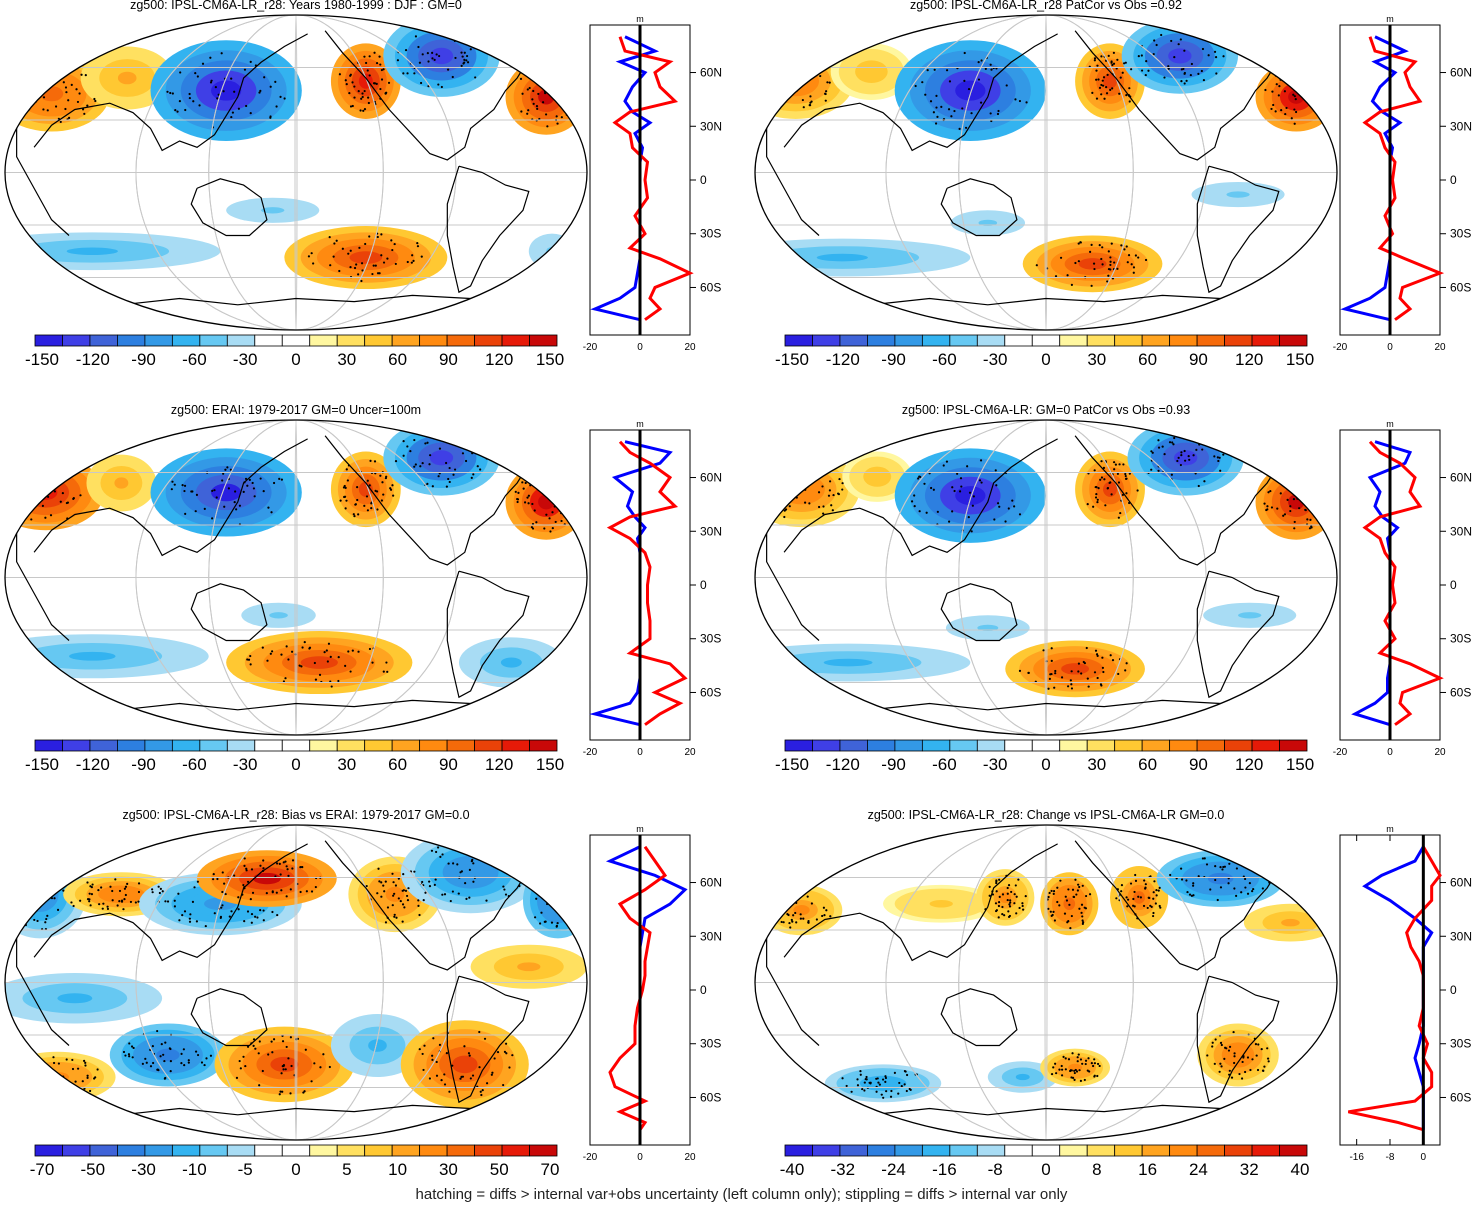 This screenshot has height=1211, width=1483. I want to click on colorbar-tick-label: -90, so click(143, 359).